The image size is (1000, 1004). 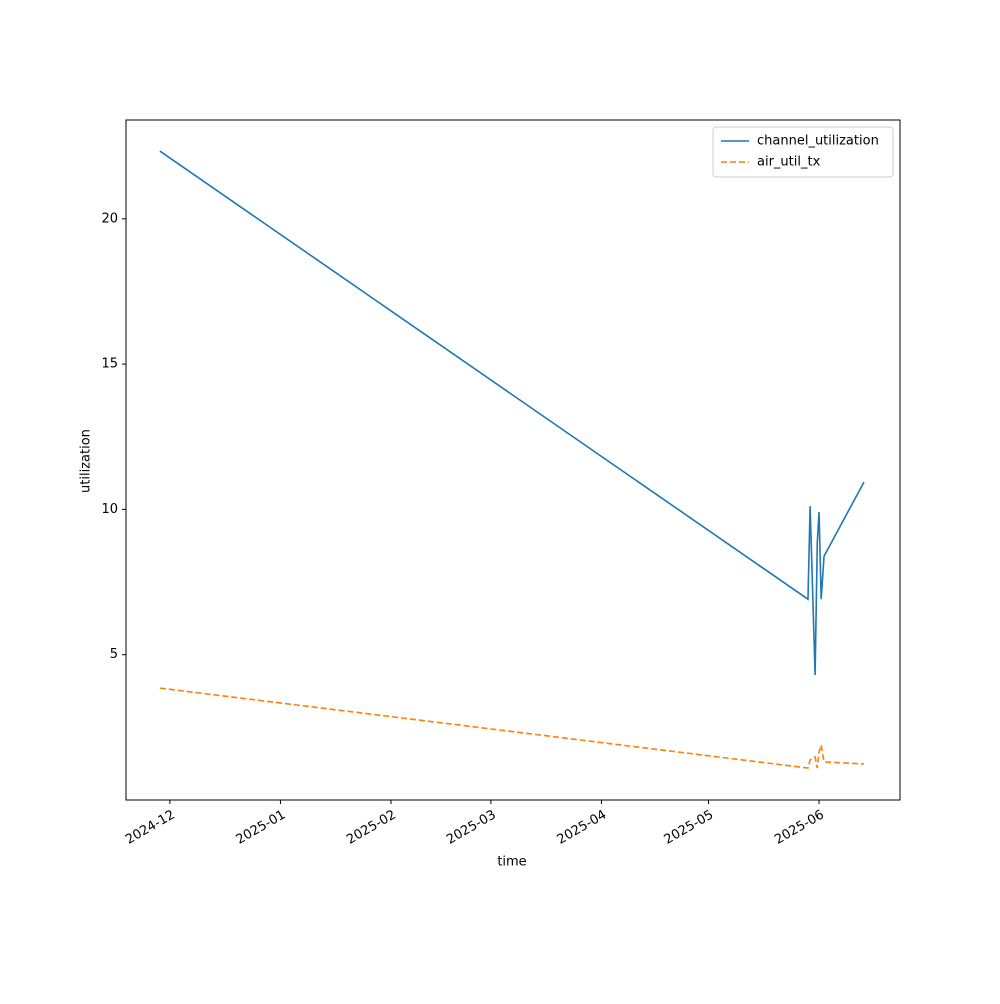 What do you see at coordinates (818, 141) in the screenshot?
I see `legend-label: channel_utilization` at bounding box center [818, 141].